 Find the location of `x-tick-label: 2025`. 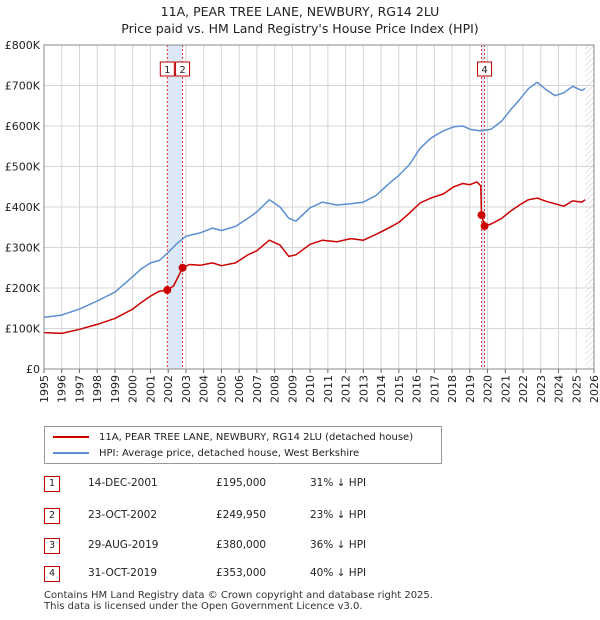

x-tick-label: 2025 is located at coordinates (576, 389).